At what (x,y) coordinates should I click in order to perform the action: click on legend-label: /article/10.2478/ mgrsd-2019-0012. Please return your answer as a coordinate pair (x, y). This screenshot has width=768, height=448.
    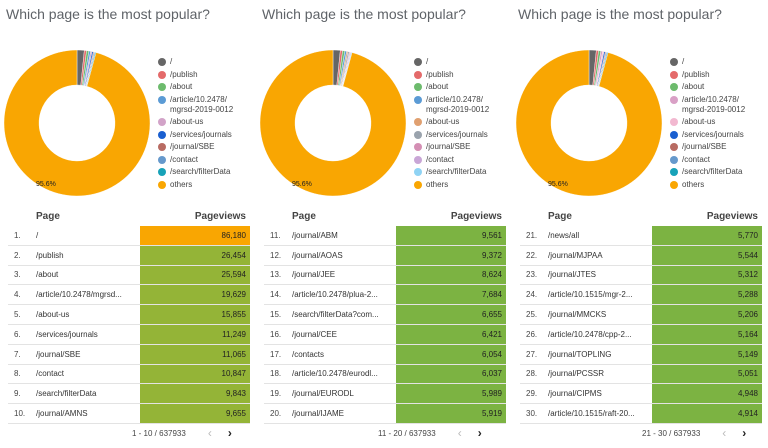
    Looking at the image, I should click on (202, 104).